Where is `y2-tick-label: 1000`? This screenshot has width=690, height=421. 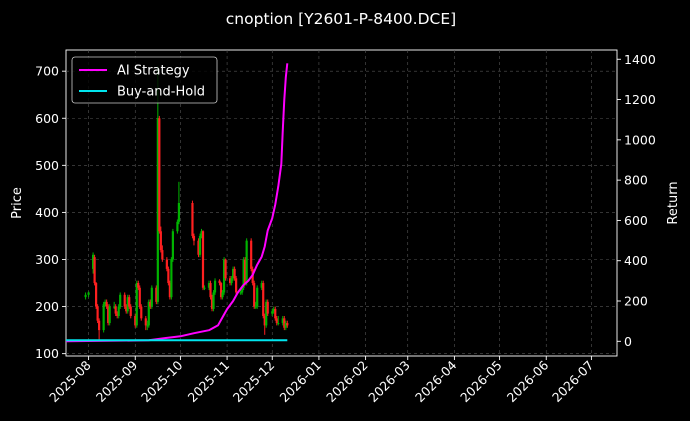
y2-tick-label: 1000 is located at coordinates (640, 139).